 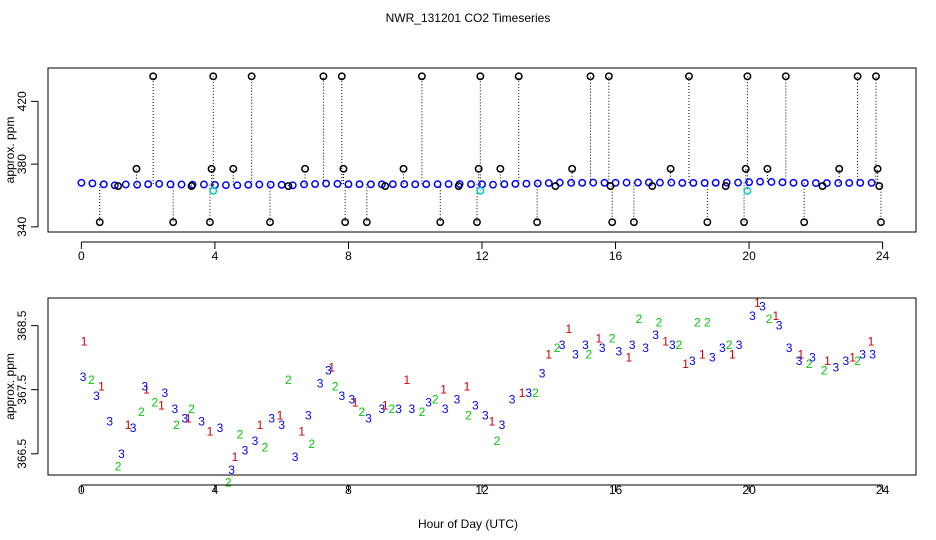 I want to click on bot-y-axis-title: approx. ppm, so click(x=10, y=386).